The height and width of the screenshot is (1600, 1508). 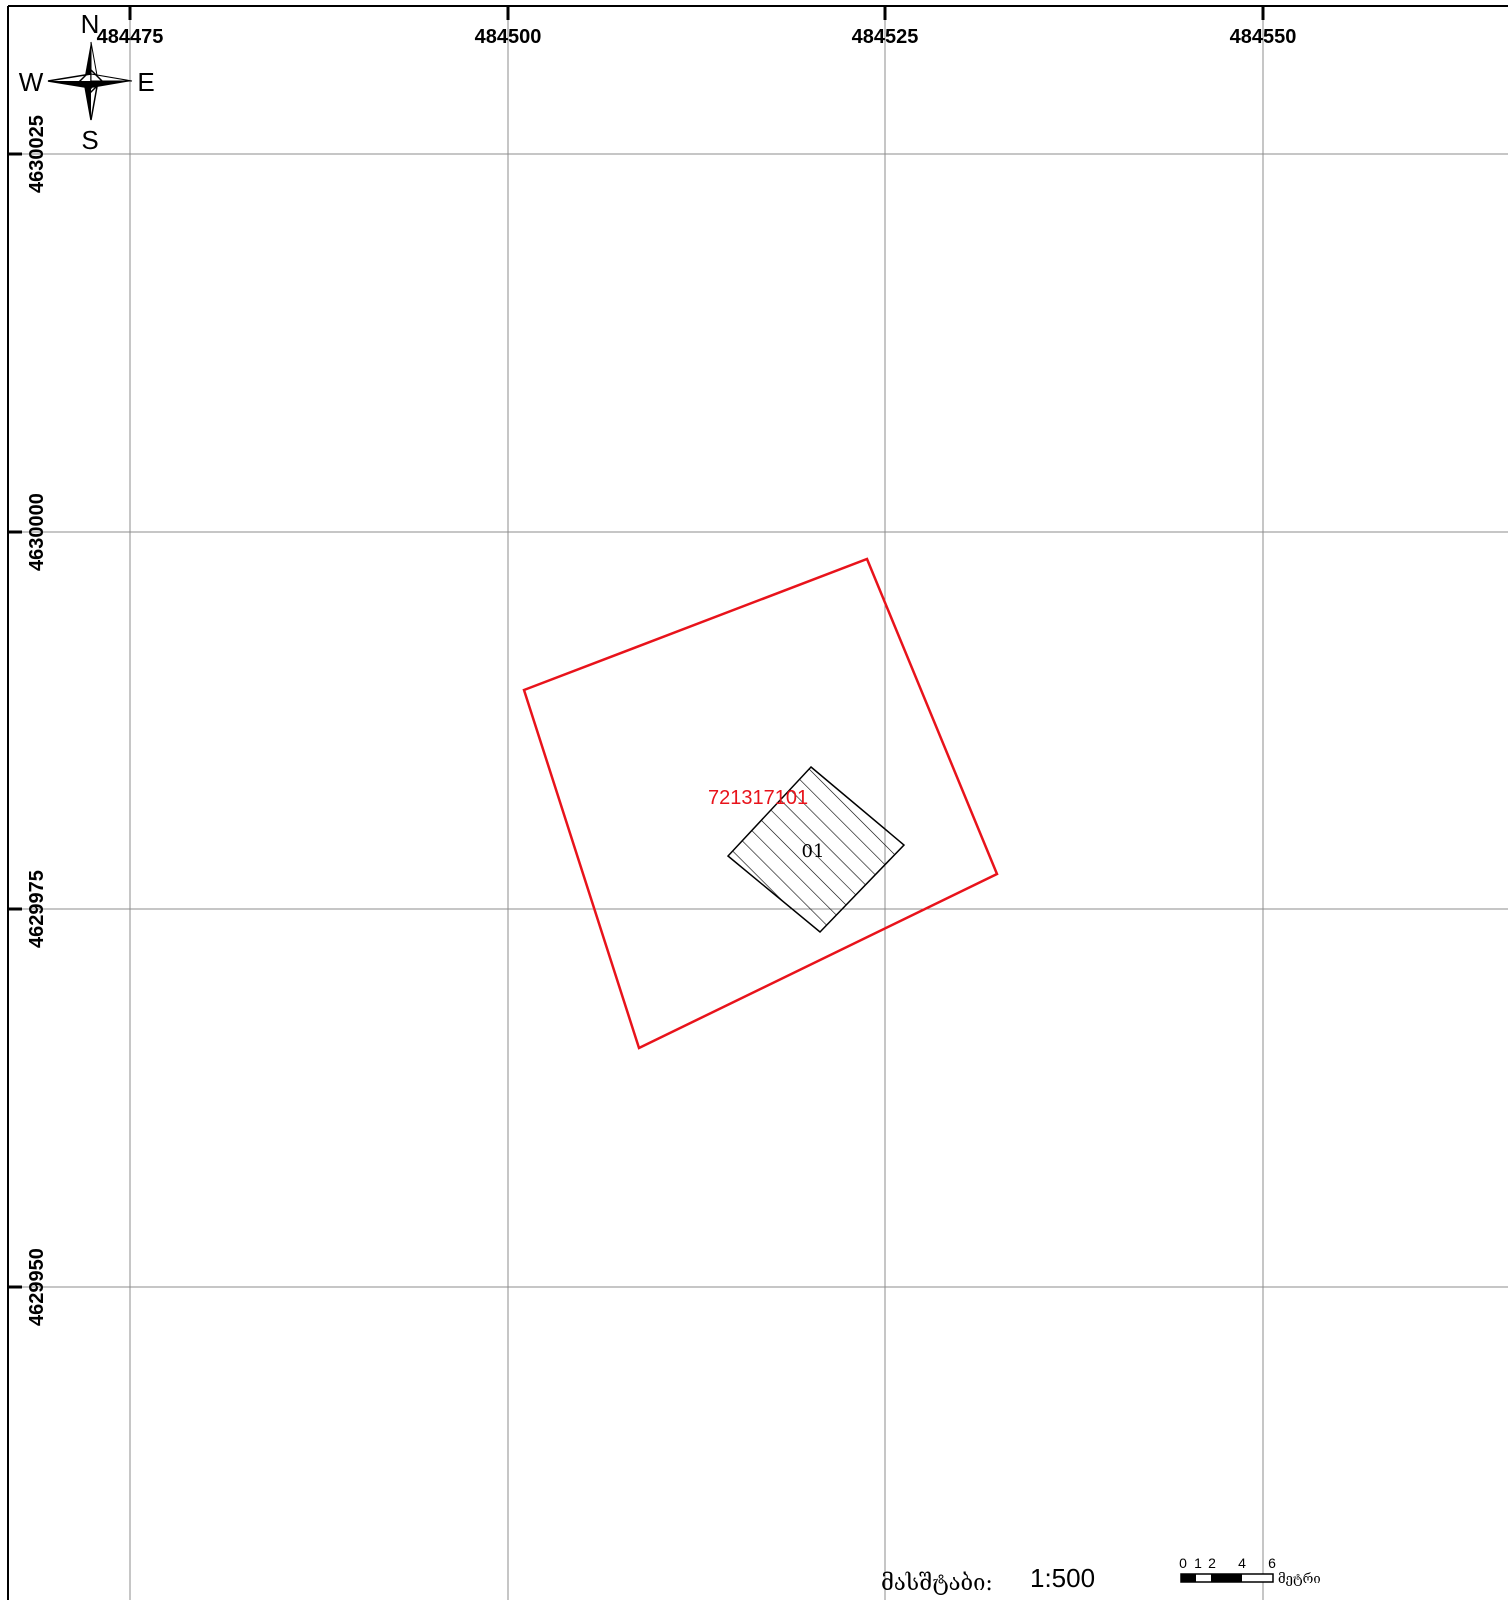 I want to click on parcel-id-label: 721317101, so click(x=758, y=798).